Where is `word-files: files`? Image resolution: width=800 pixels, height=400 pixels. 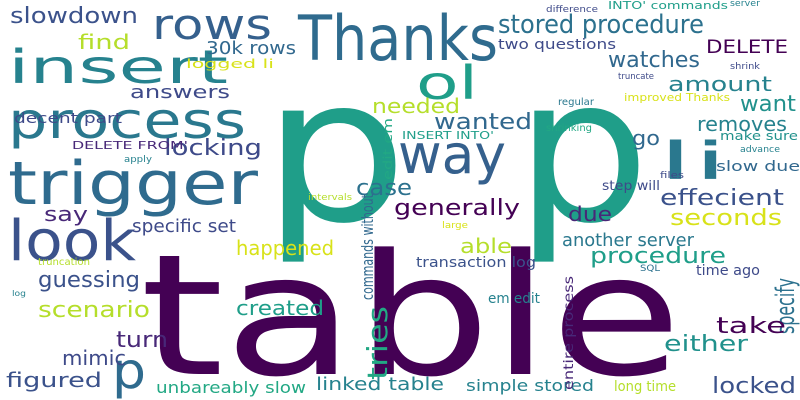 word-files: files is located at coordinates (672, 176).